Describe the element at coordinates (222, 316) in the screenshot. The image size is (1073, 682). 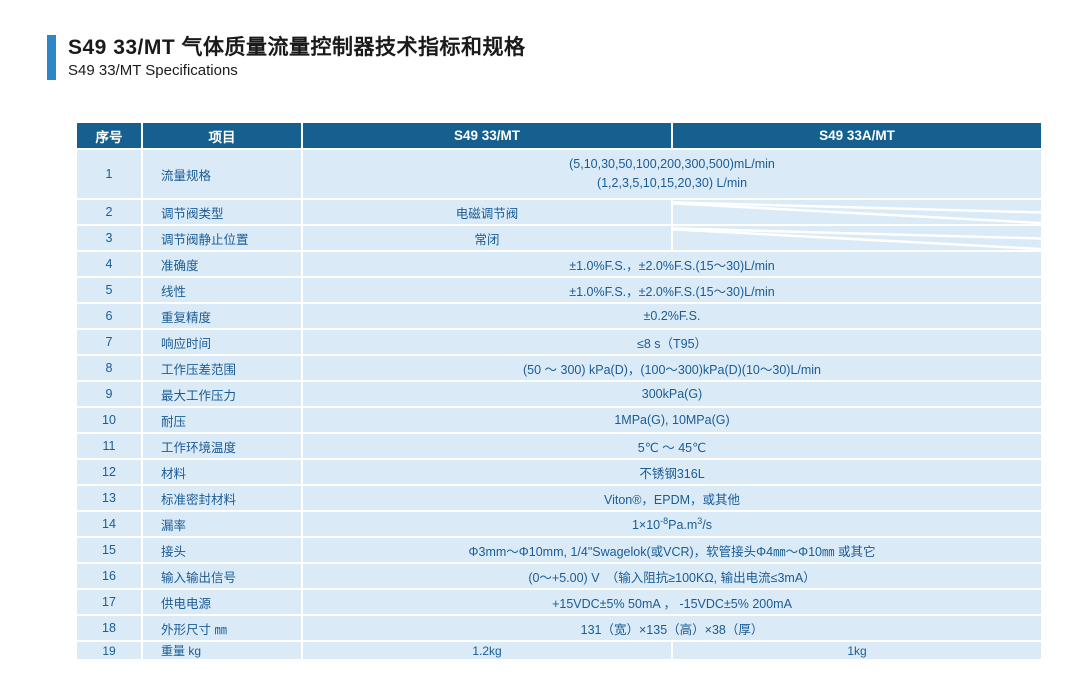
I see `cell-item-label: 重复精度` at that location.